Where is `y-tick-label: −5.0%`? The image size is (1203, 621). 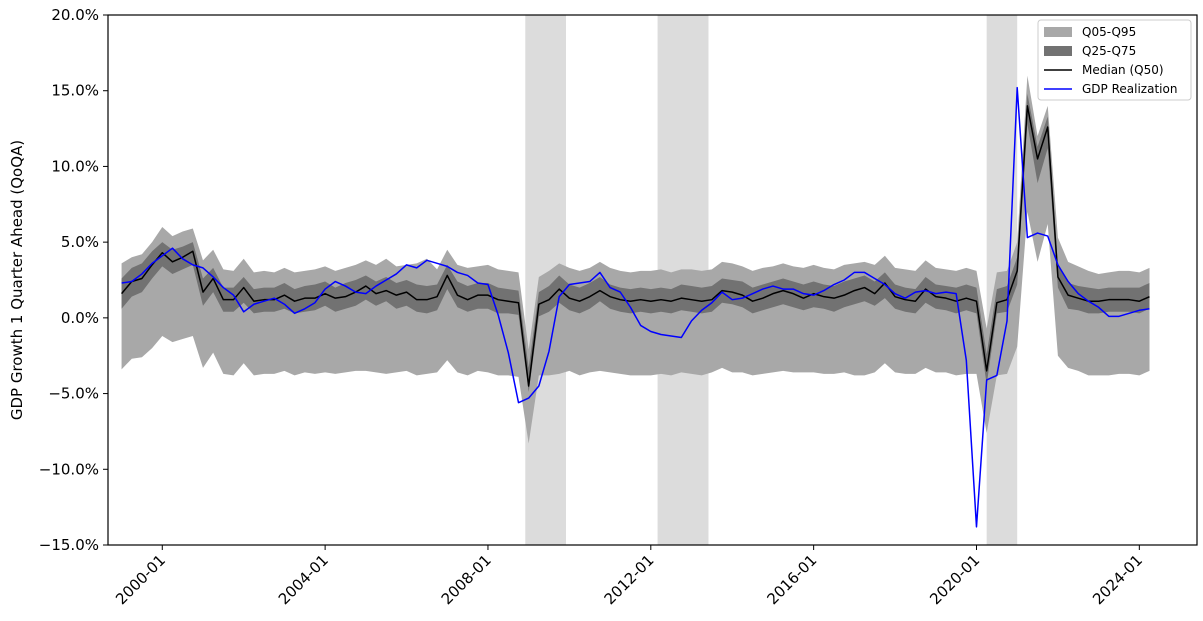
y-tick-label: −5.0% is located at coordinates (73, 394).